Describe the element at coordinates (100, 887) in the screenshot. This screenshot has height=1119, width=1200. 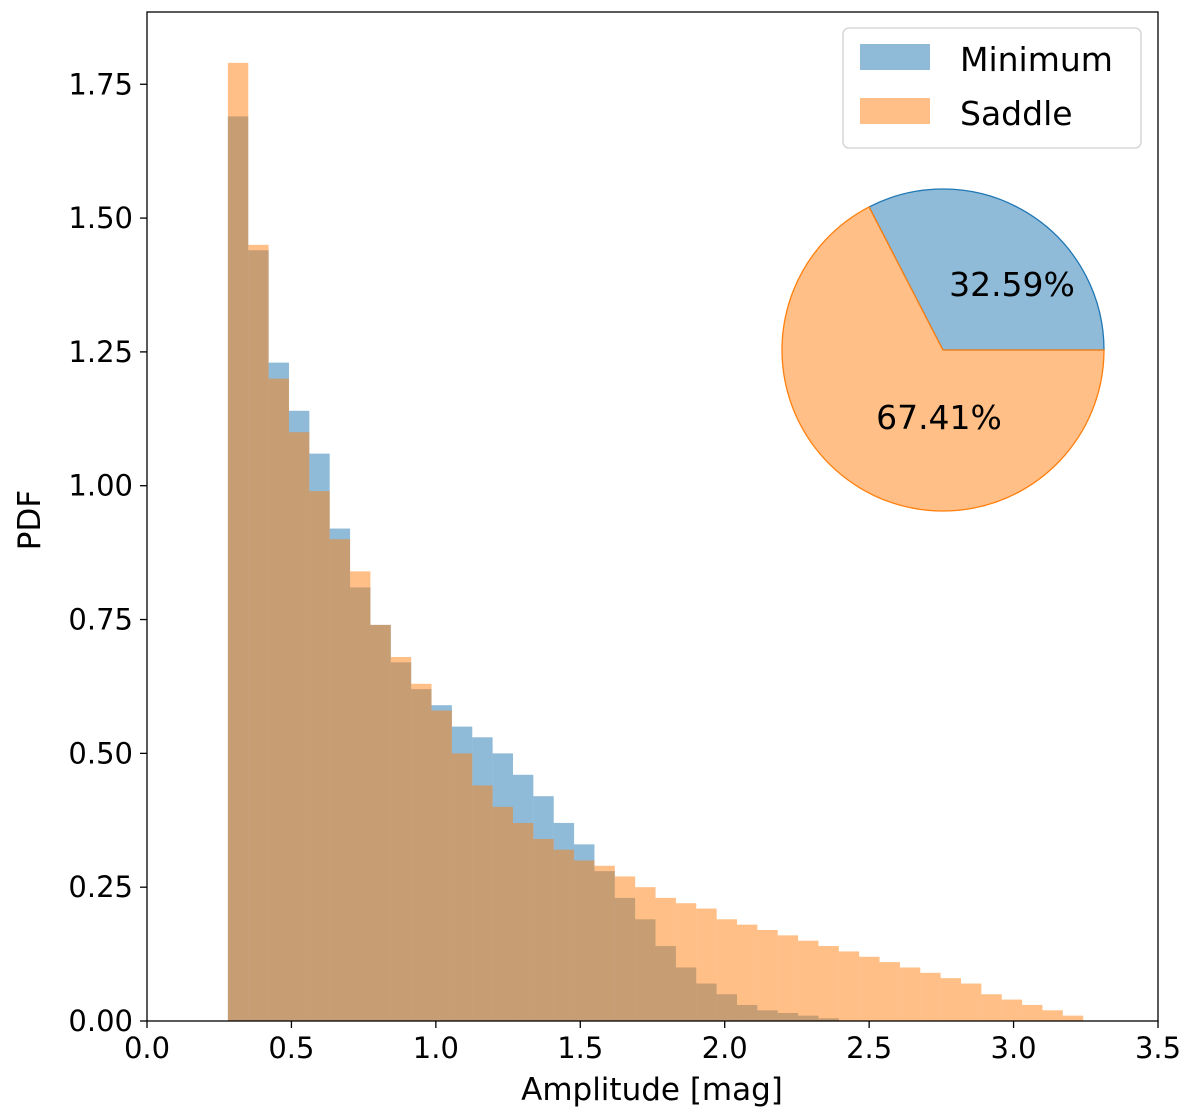
I see `y-tick-label: 0.25` at that location.